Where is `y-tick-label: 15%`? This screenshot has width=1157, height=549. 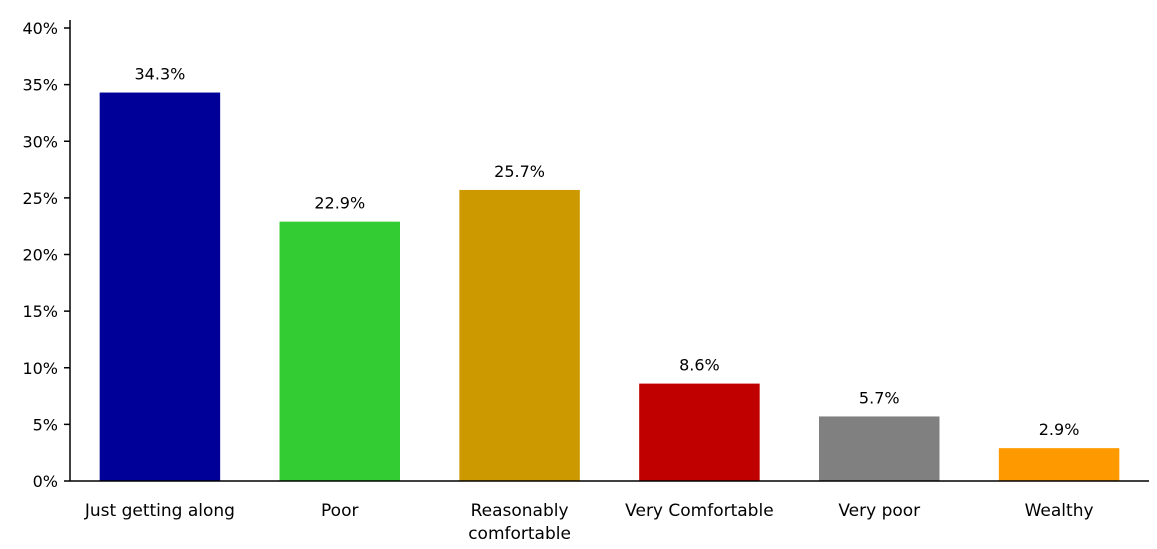 y-tick-label: 15% is located at coordinates (40, 311).